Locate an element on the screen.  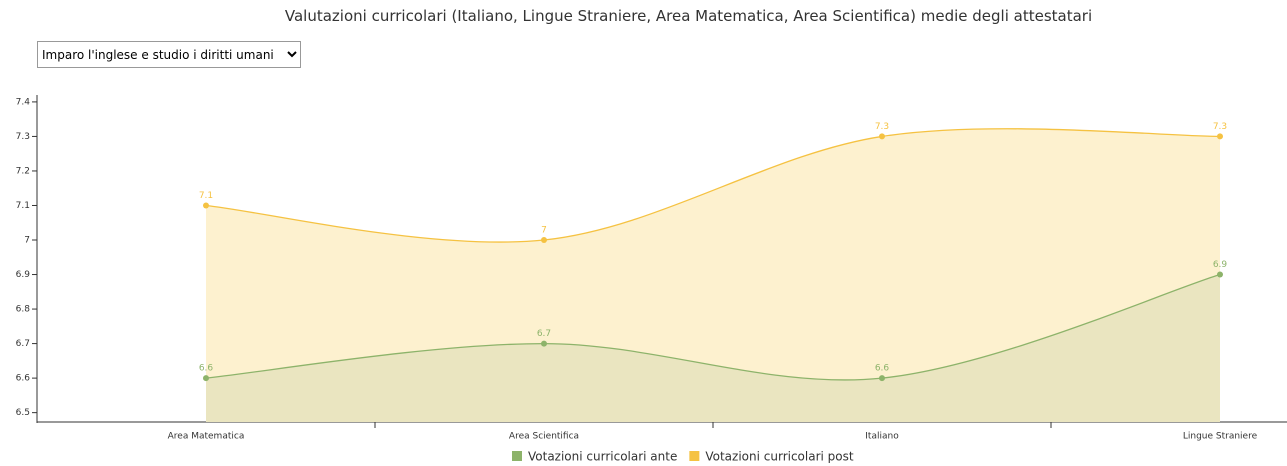
x-tick-label: Area Matematica is located at coordinates (206, 437).